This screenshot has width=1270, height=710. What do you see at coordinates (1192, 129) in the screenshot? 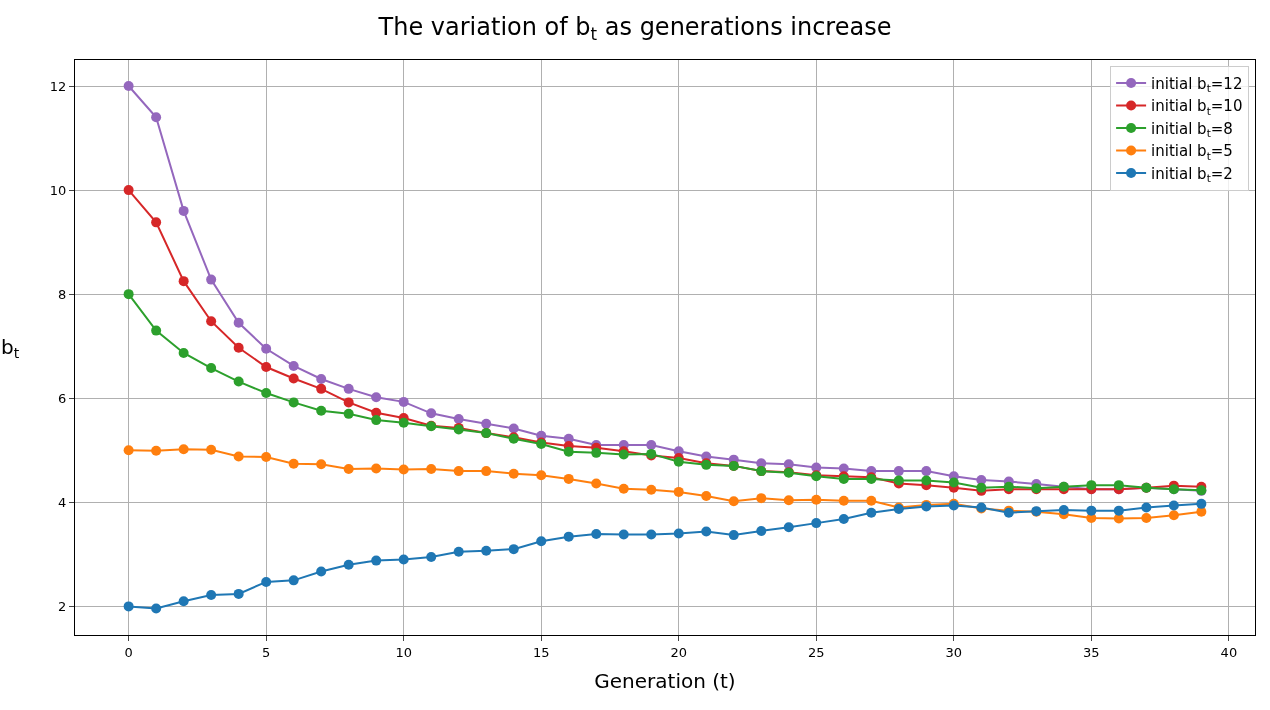
I see `legend-label: initial b$_{t}$=8` at bounding box center [1192, 129].